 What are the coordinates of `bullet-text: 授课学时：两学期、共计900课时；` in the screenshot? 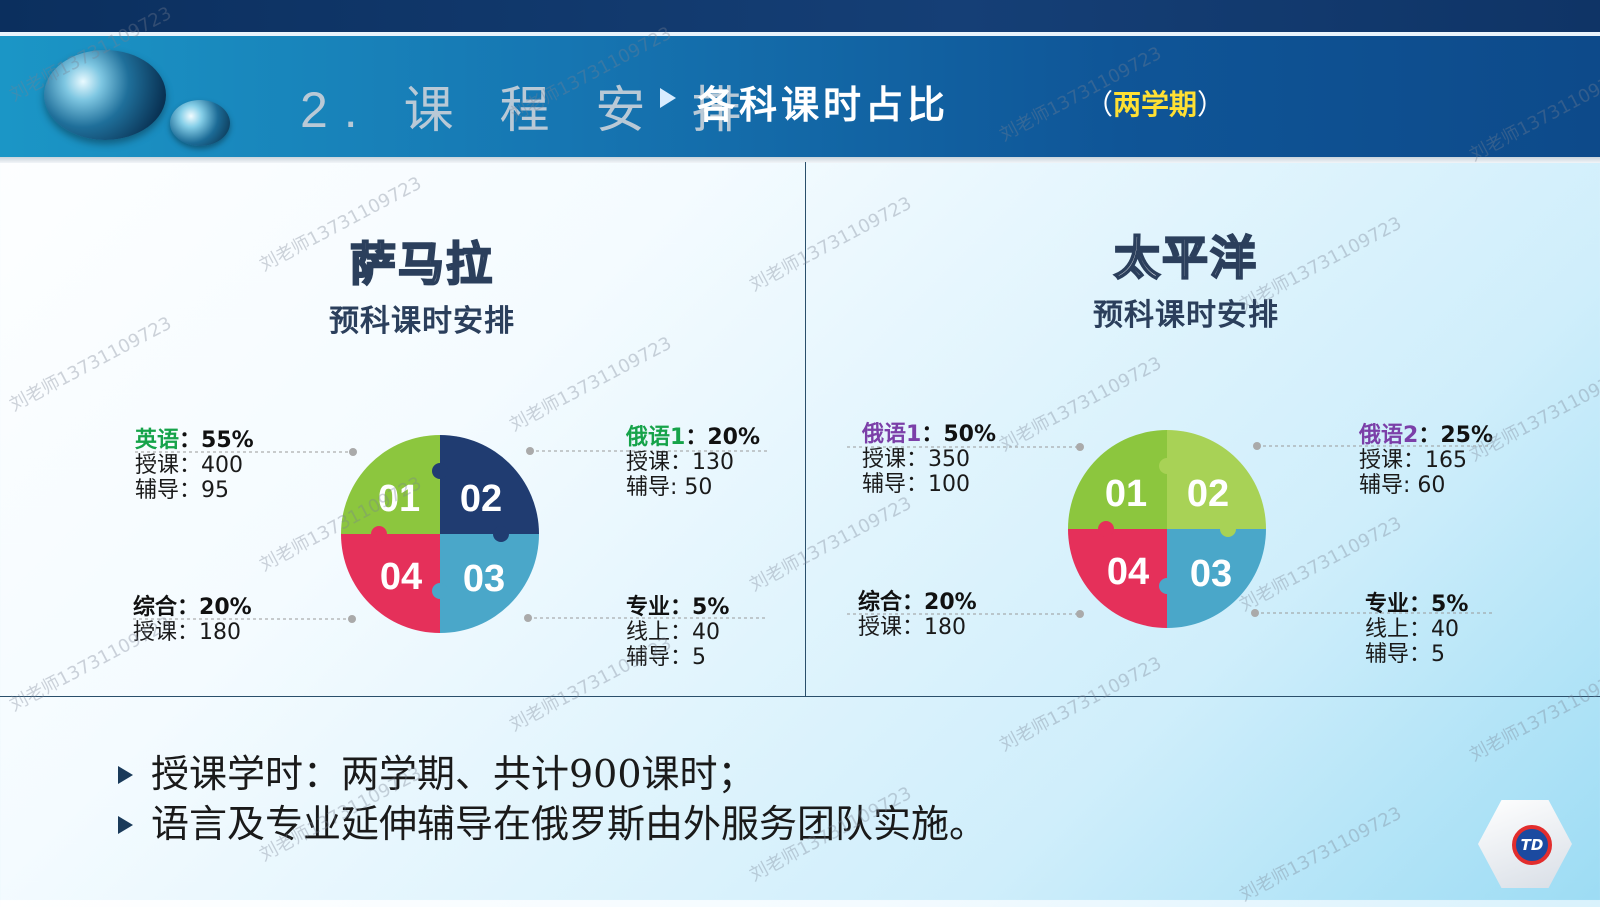 It's located at (453, 774).